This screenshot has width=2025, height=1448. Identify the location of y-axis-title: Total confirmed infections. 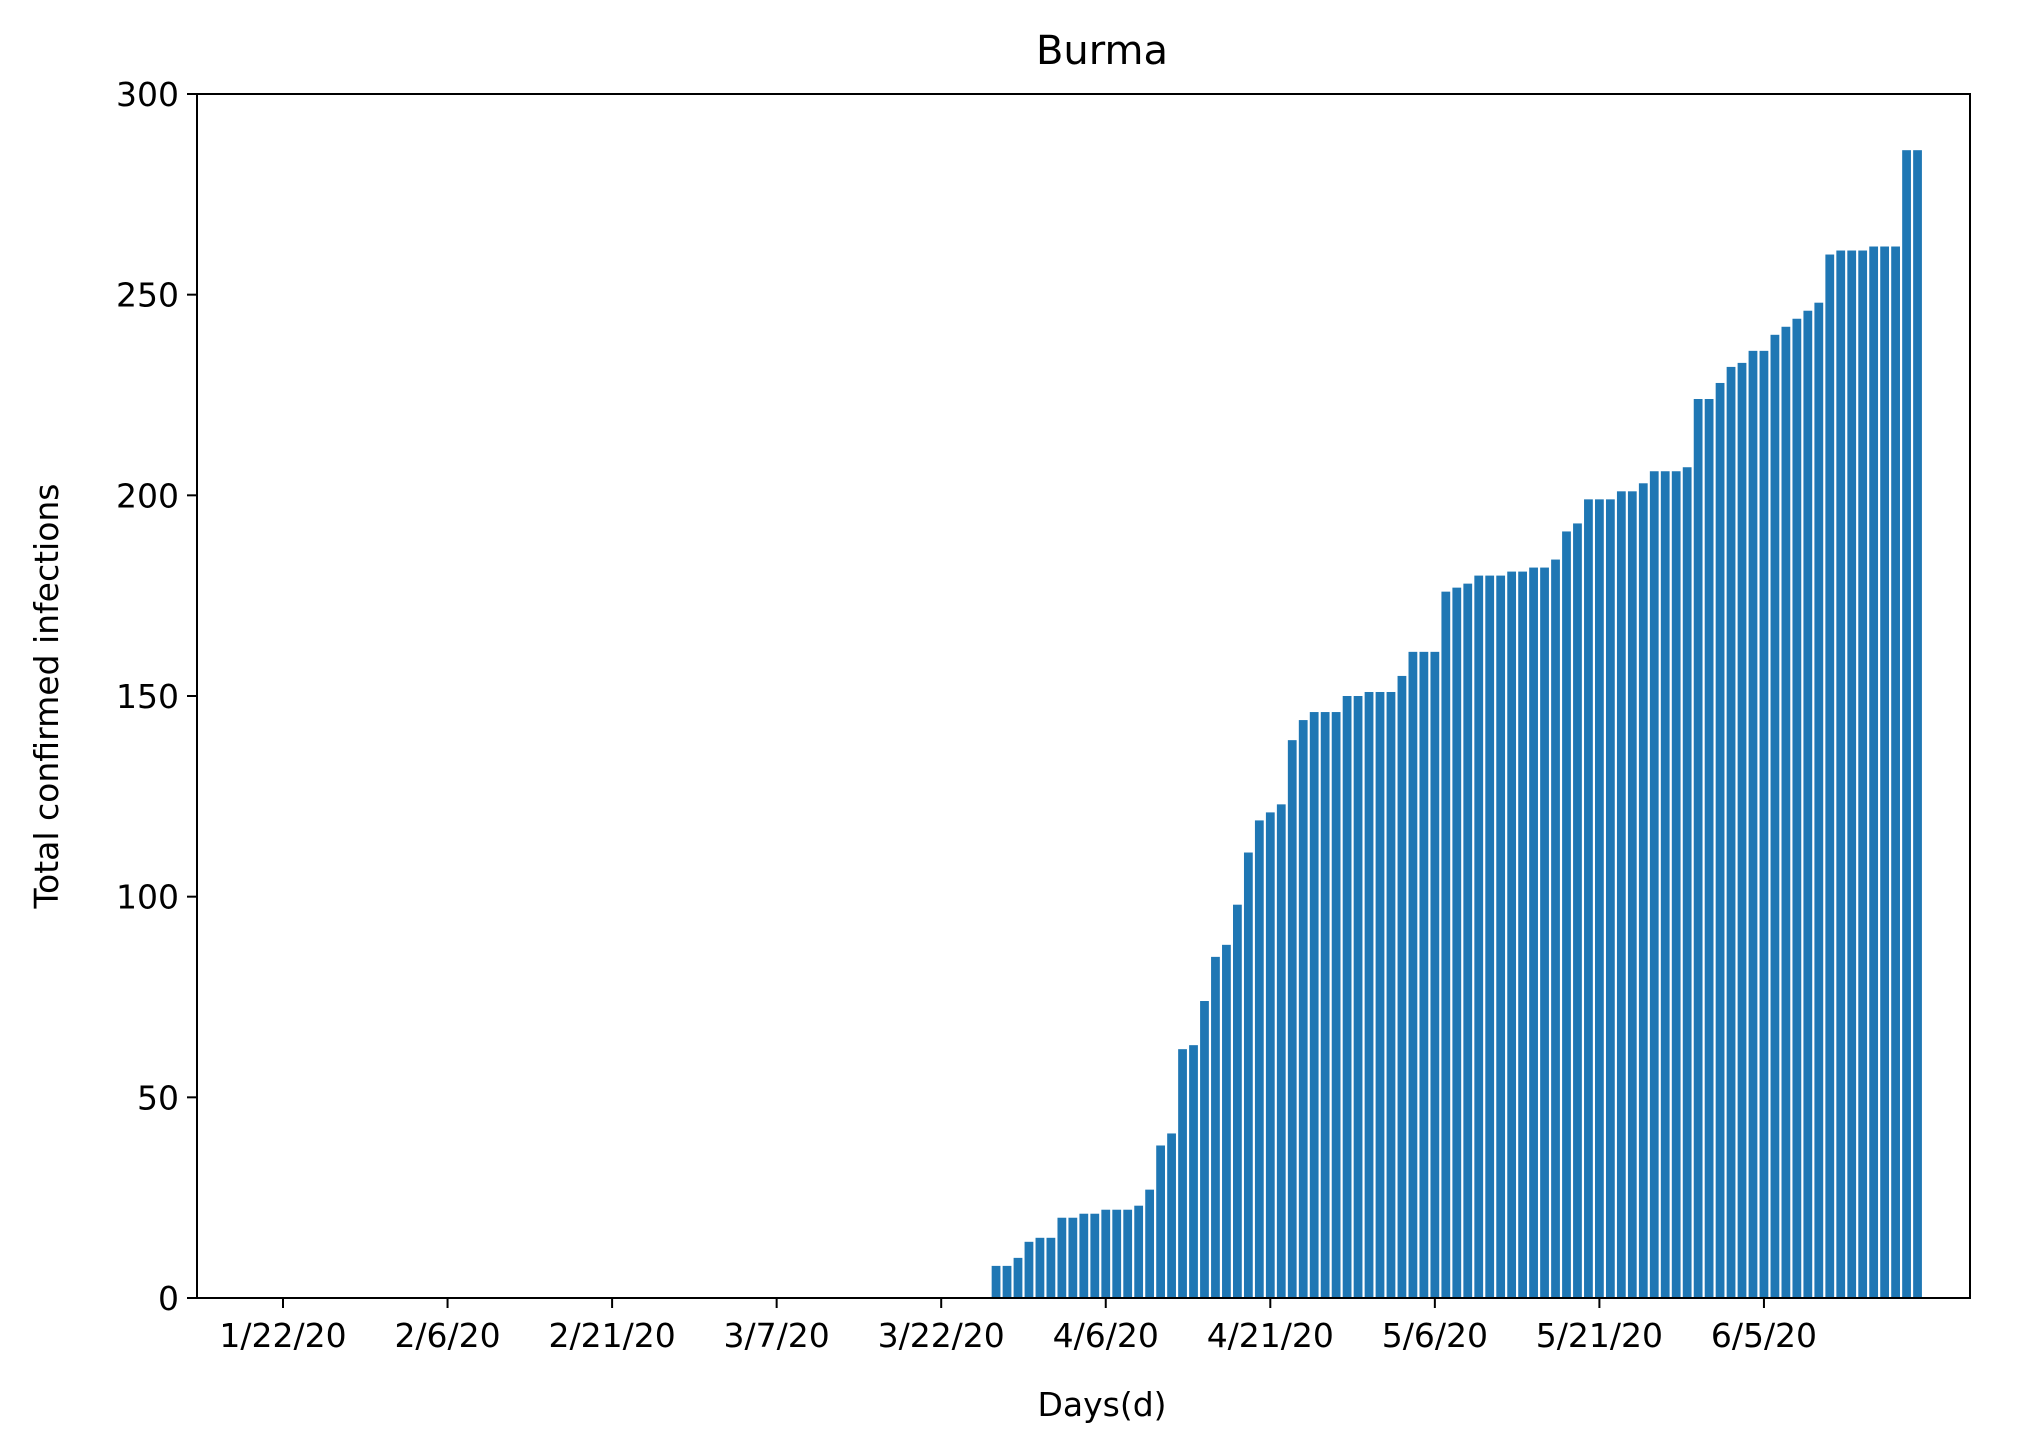
(46, 696).